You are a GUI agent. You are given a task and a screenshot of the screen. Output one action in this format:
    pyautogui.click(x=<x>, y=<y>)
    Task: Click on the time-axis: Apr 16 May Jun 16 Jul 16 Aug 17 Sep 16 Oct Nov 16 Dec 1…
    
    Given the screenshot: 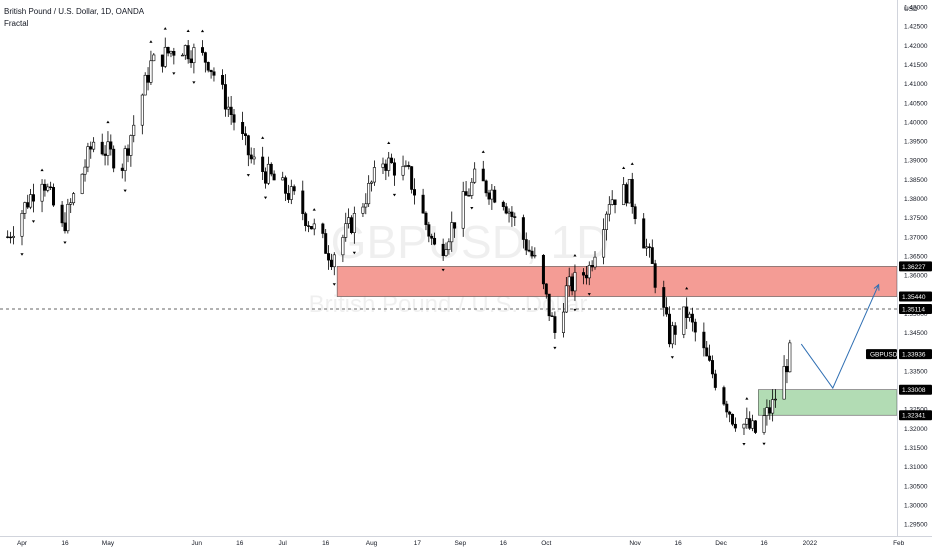 What is the action you would take?
    pyautogui.click(x=466, y=542)
    